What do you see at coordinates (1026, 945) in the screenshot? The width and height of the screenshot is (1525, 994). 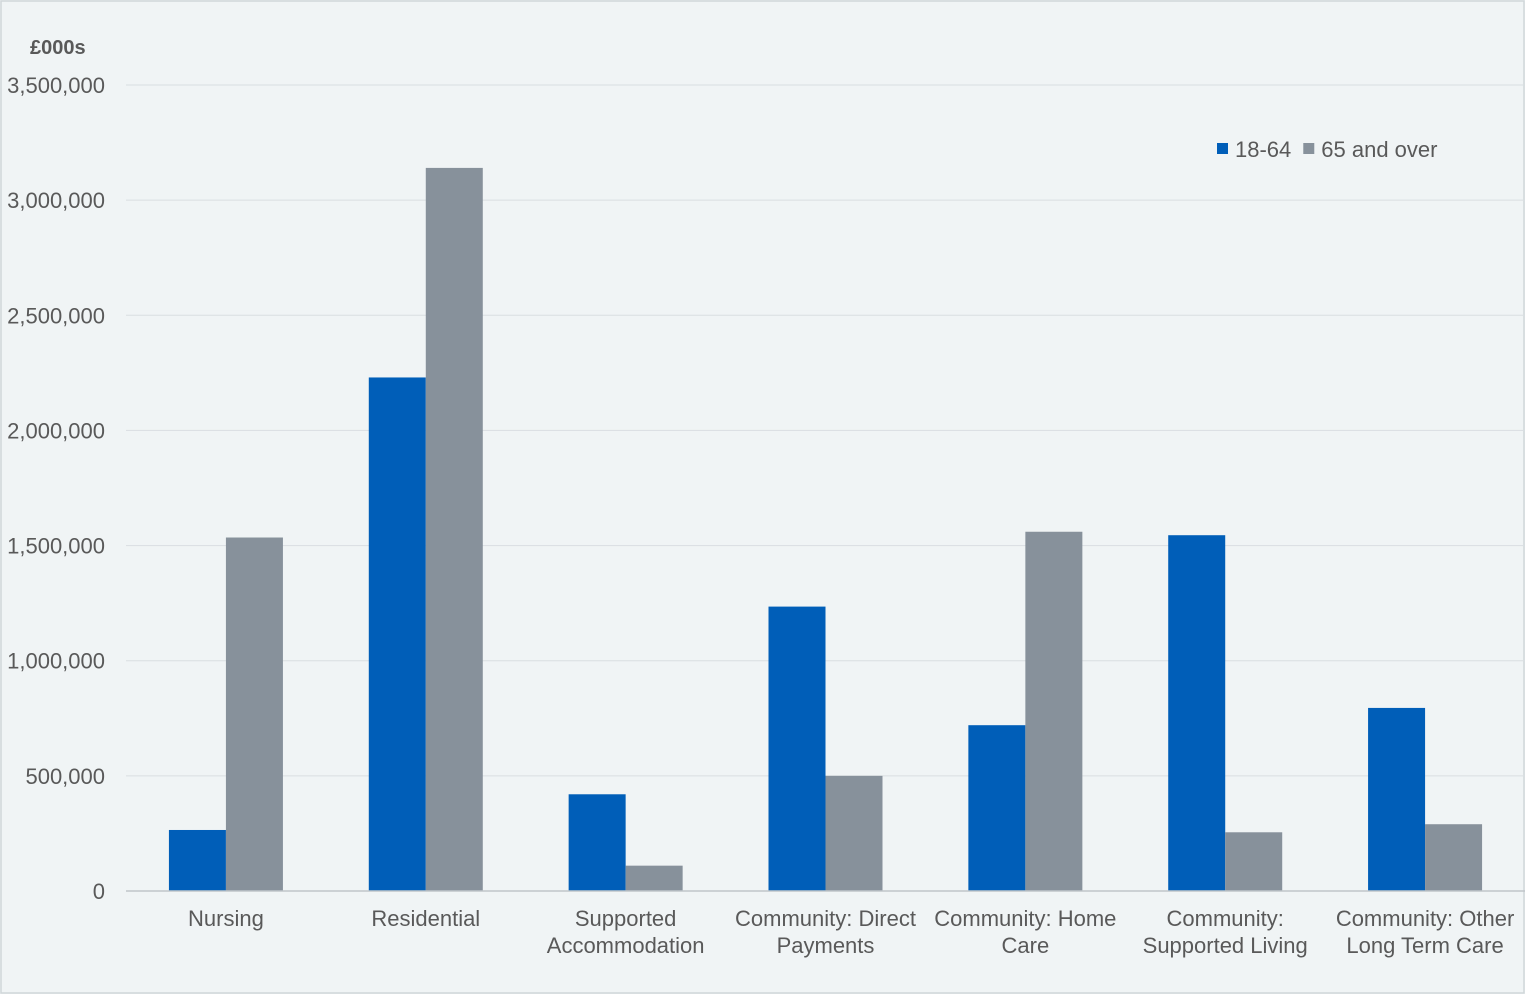 I see `x-category-label: Care` at bounding box center [1026, 945].